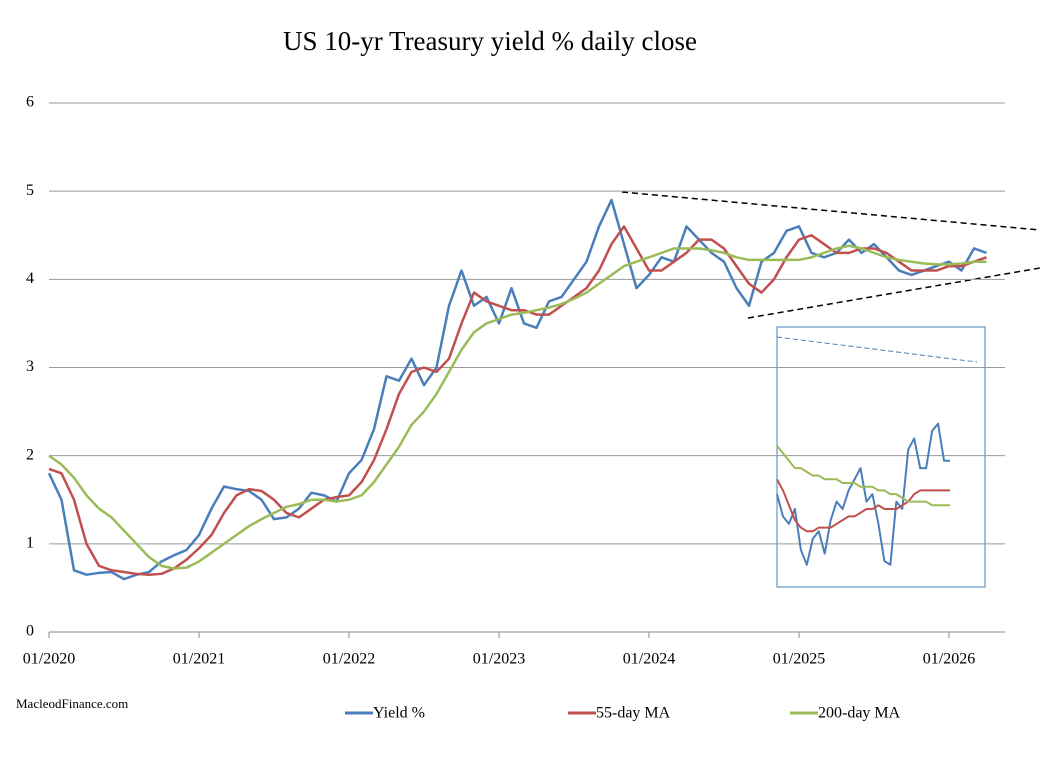 This screenshot has height=764, width=1046. Describe the element at coordinates (859, 713) in the screenshot. I see `legend-label: 200-day MA` at that location.